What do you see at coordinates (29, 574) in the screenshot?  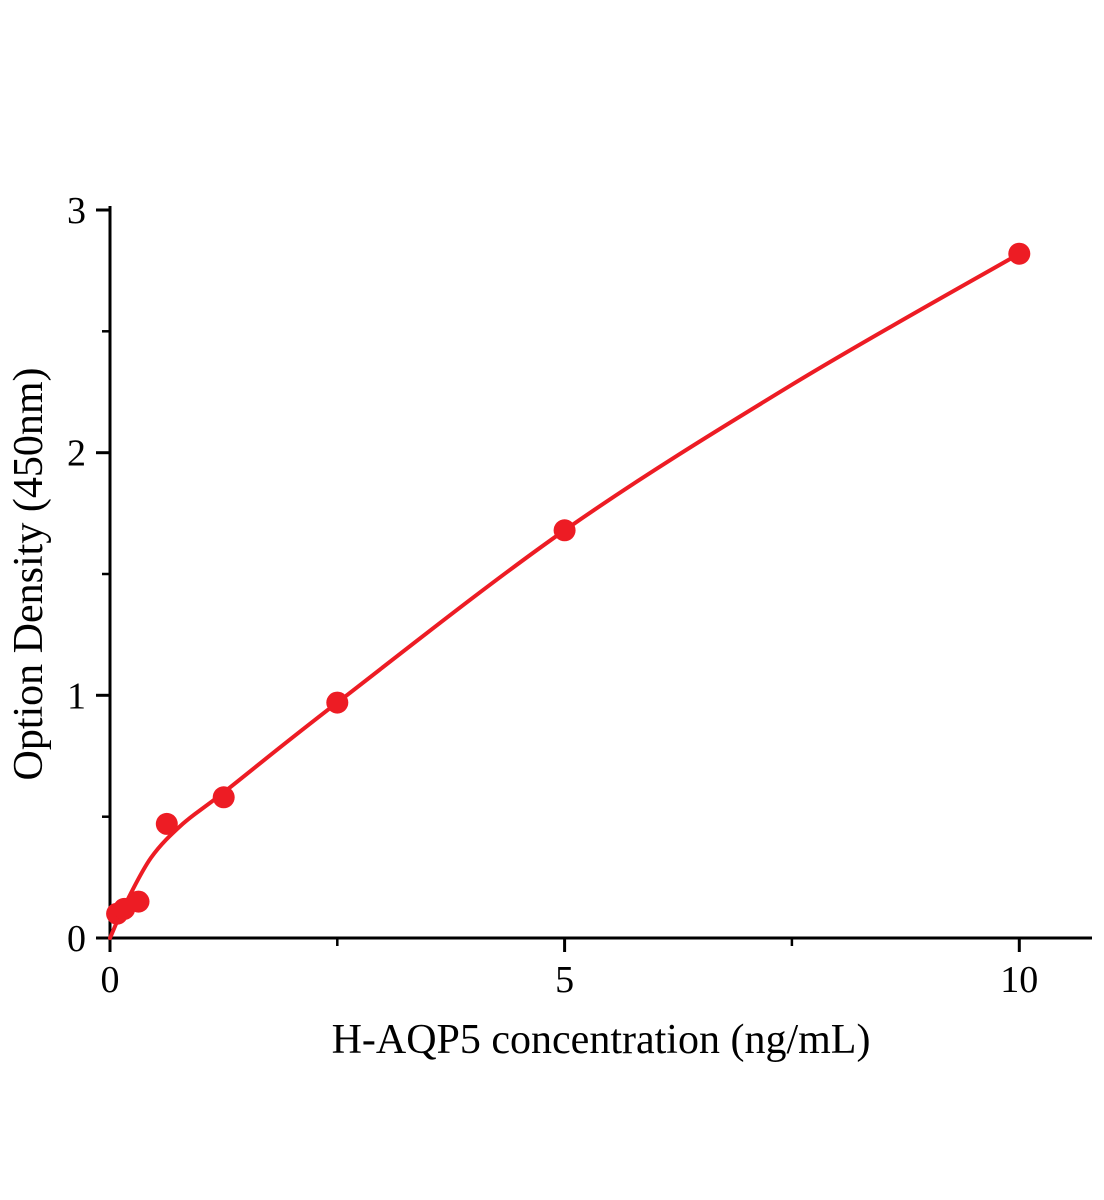 I see `y-axis-label: Option Density (450nm)` at bounding box center [29, 574].